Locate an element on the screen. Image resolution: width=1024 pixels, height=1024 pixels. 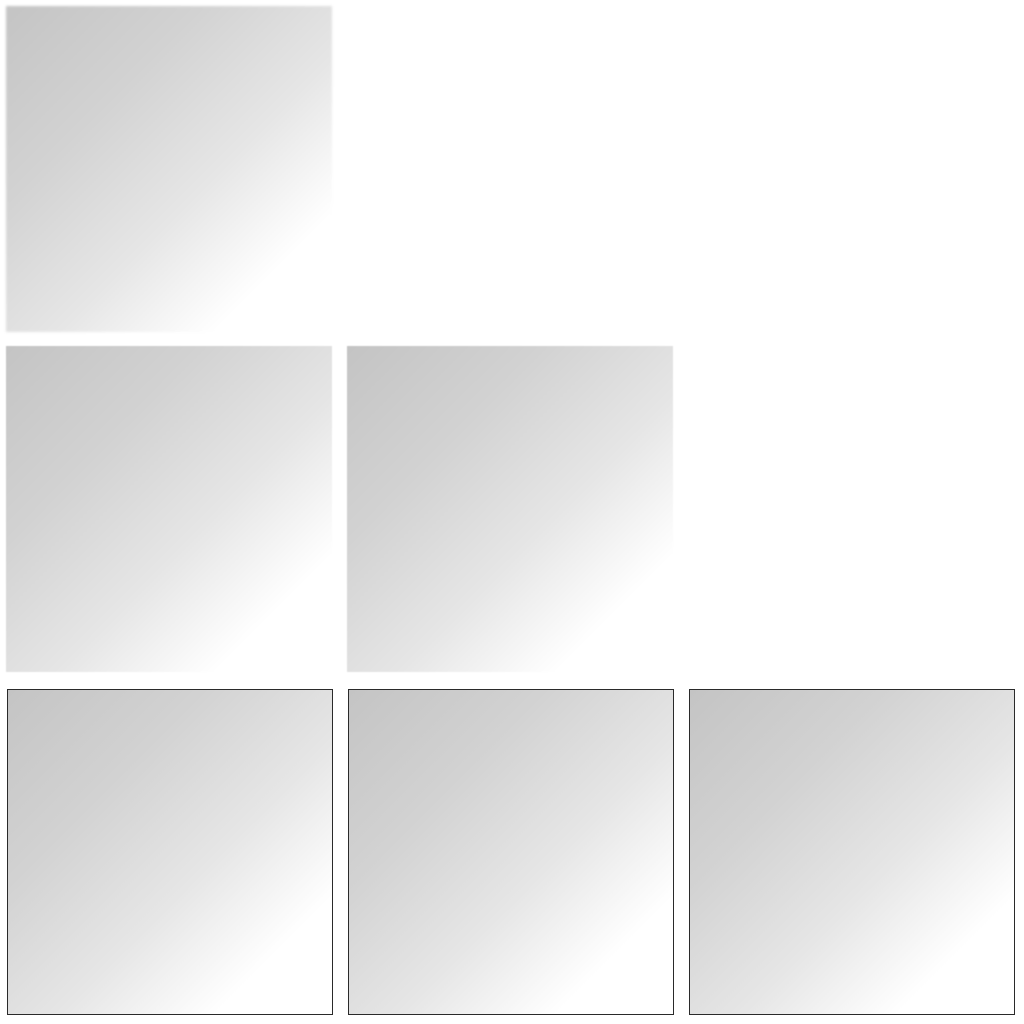
gradient-tile-row2-col1 is located at coordinates (169, 509).